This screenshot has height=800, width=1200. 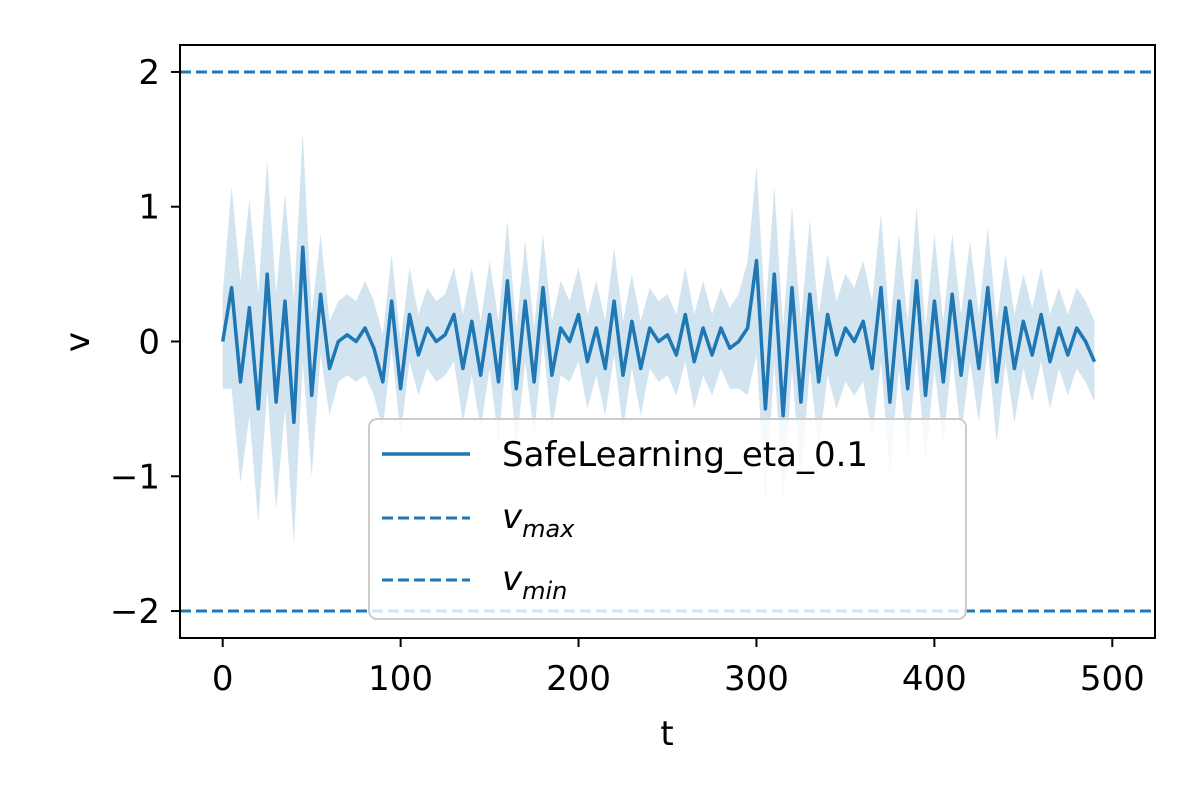 What do you see at coordinates (135, 612) in the screenshot?
I see `y-tick-label: −2` at bounding box center [135, 612].